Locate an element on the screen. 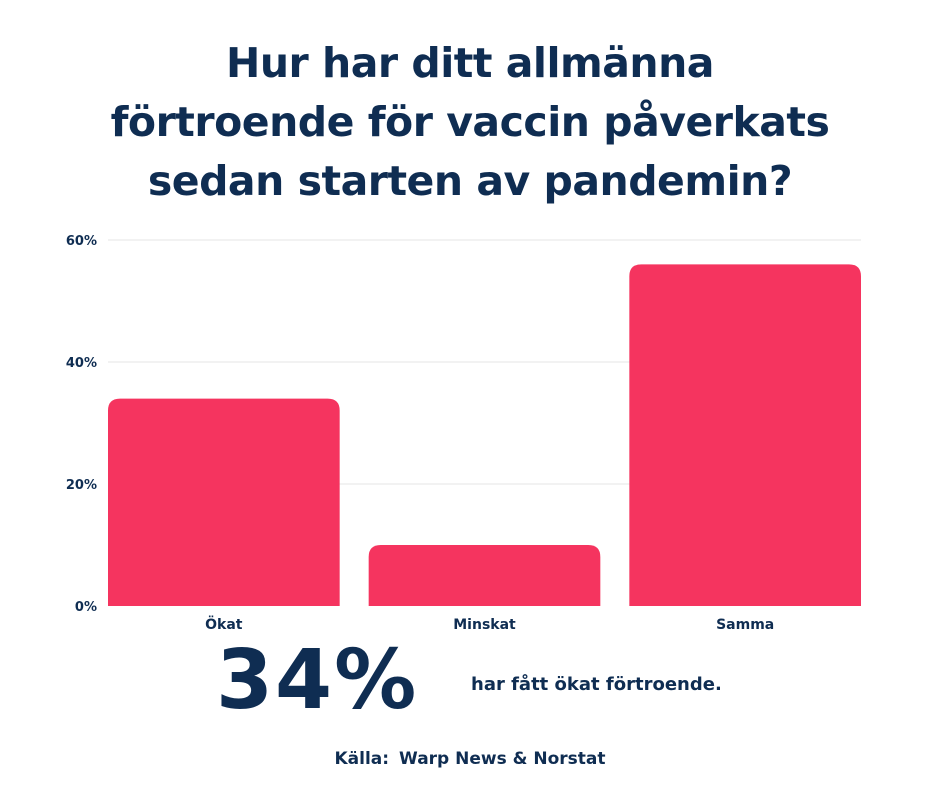 Image resolution: width=940 pixels, height=788 pixels. y-tick-label: 0% is located at coordinates (86, 607).